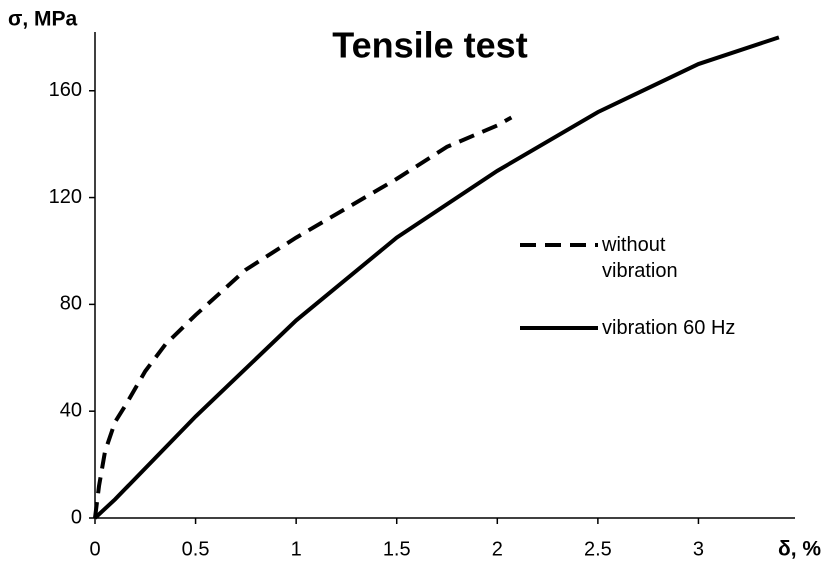 This screenshot has width=832, height=569. What do you see at coordinates (65, 197) in the screenshot?
I see `y-tick-label: 120` at bounding box center [65, 197].